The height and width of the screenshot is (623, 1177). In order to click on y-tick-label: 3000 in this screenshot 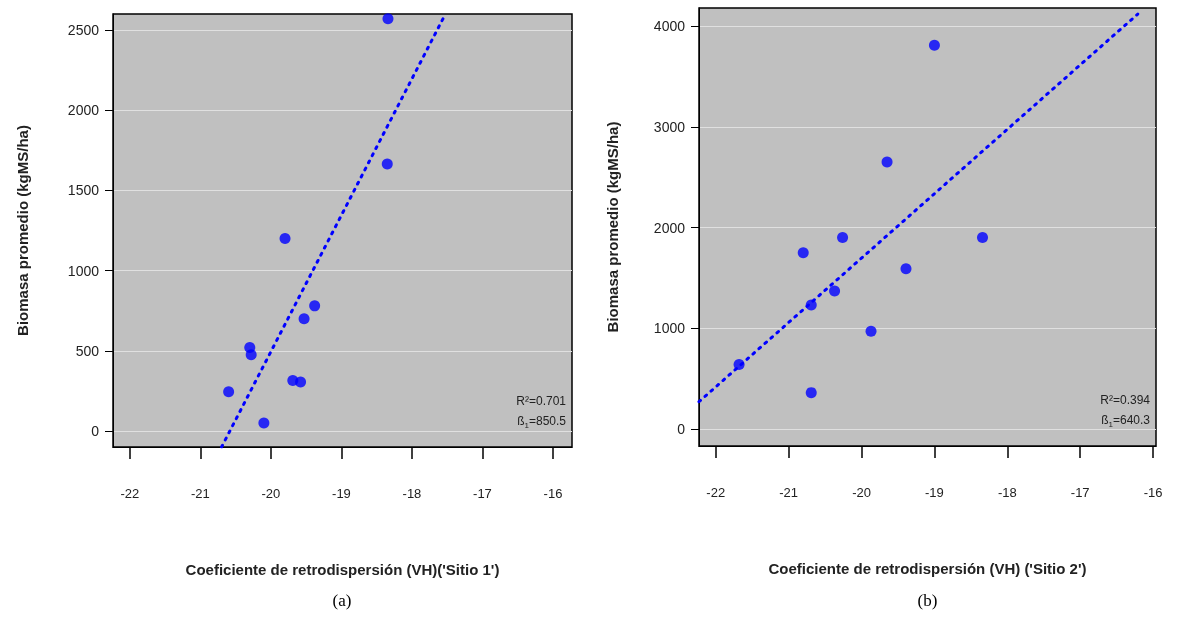, I will do `click(669, 126)`.